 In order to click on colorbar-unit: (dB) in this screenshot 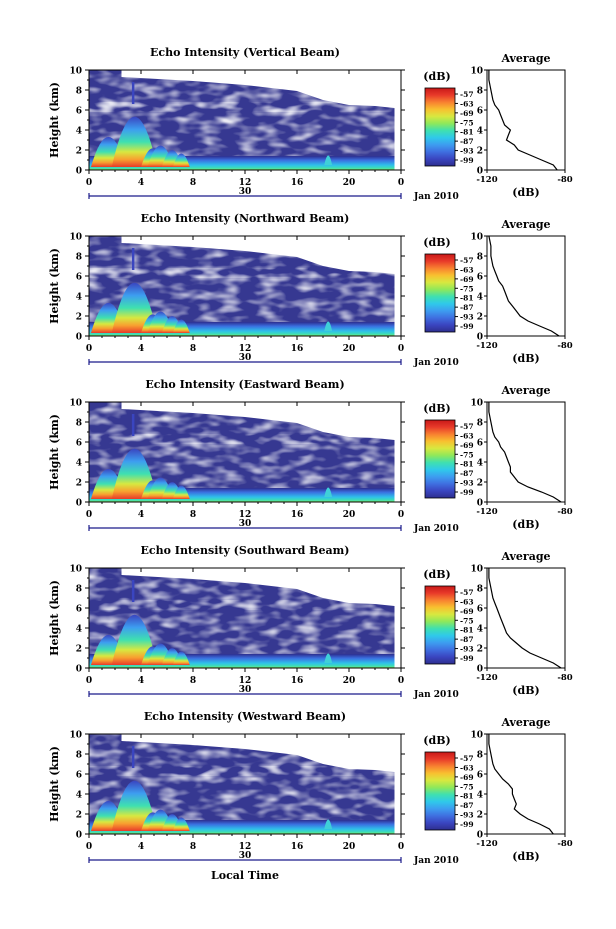, I will do `click(436, 242)`.